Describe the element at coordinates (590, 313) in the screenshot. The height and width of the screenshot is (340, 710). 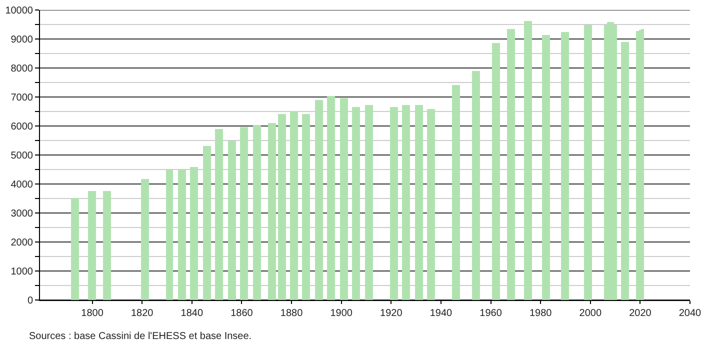
I see `x-tick-label: 2000` at that location.